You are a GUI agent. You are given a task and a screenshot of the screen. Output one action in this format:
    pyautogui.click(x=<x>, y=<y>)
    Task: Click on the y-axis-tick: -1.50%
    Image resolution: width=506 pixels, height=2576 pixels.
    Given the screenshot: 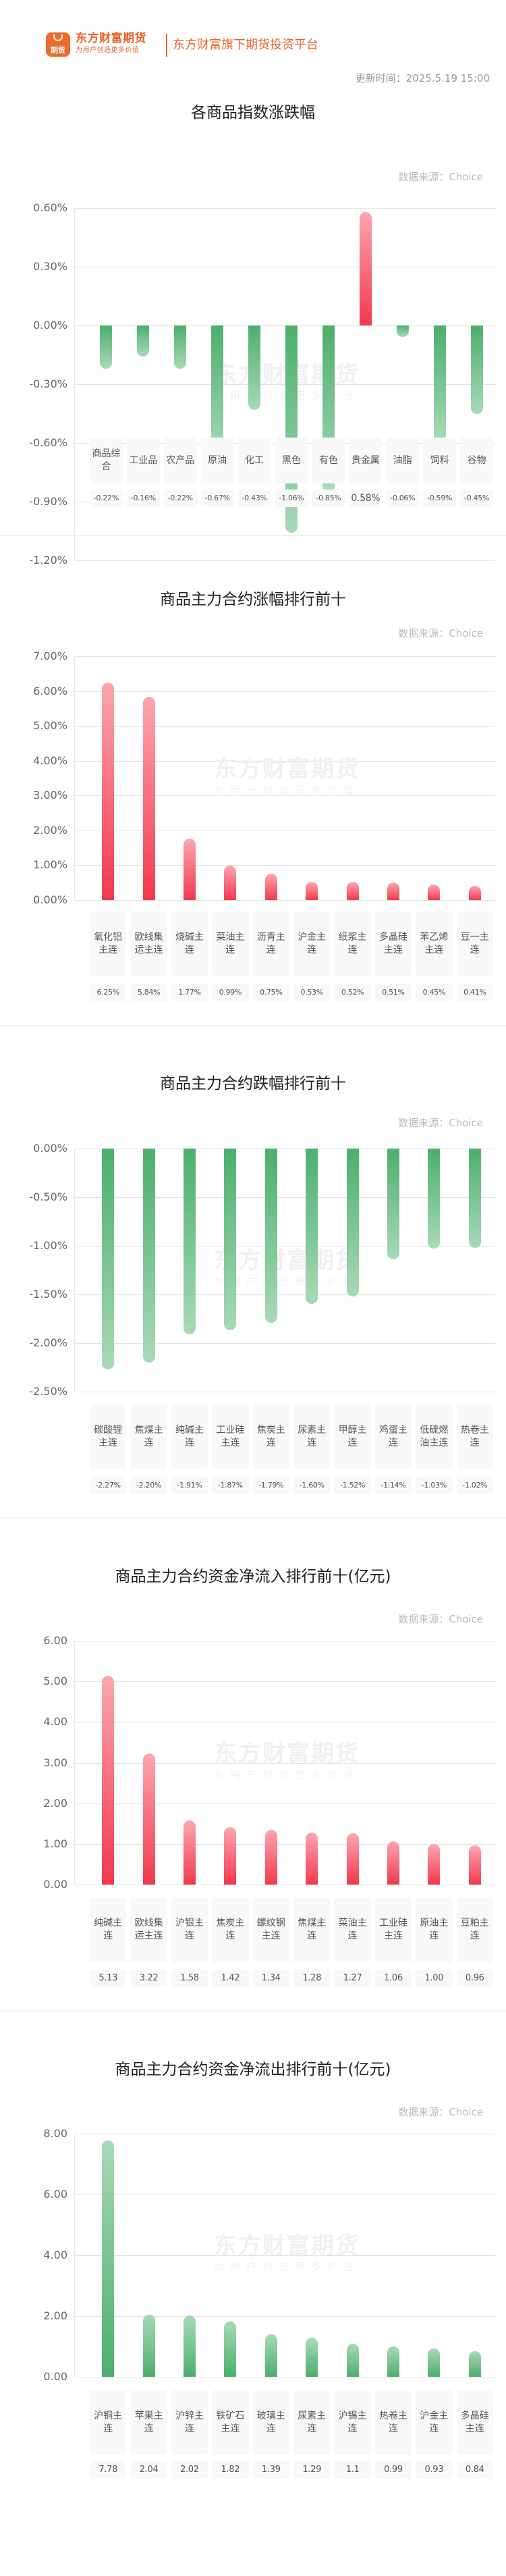 What is the action you would take?
    pyautogui.click(x=48, y=1294)
    